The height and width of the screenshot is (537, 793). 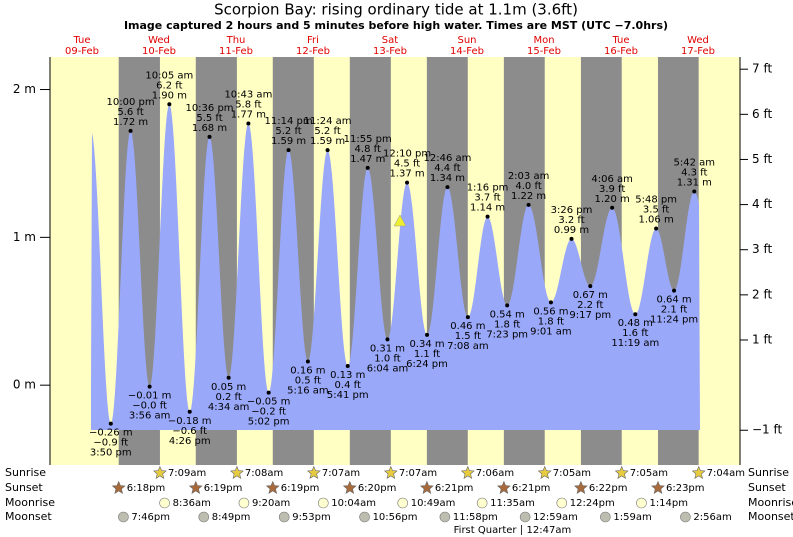 I want to click on tide-label: 4:26 pm, so click(x=190, y=441).